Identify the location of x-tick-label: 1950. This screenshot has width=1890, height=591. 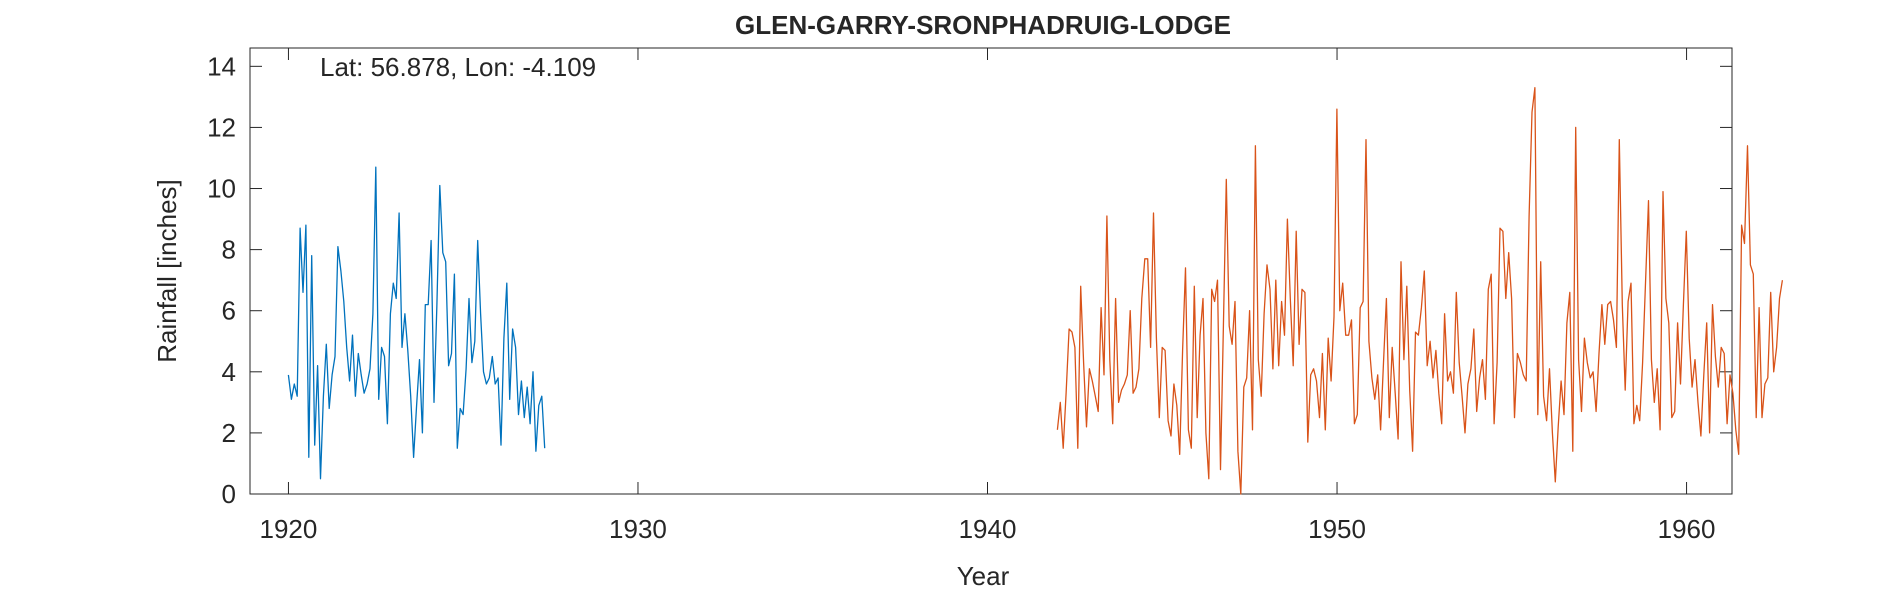
(1337, 529).